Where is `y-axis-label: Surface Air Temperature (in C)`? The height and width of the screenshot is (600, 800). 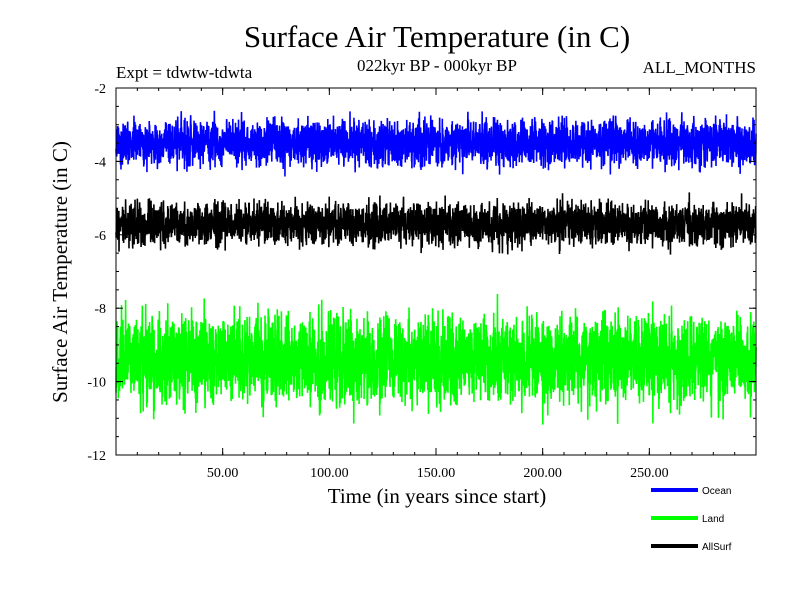 y-axis-label: Surface Air Temperature (in C) is located at coordinates (60, 272).